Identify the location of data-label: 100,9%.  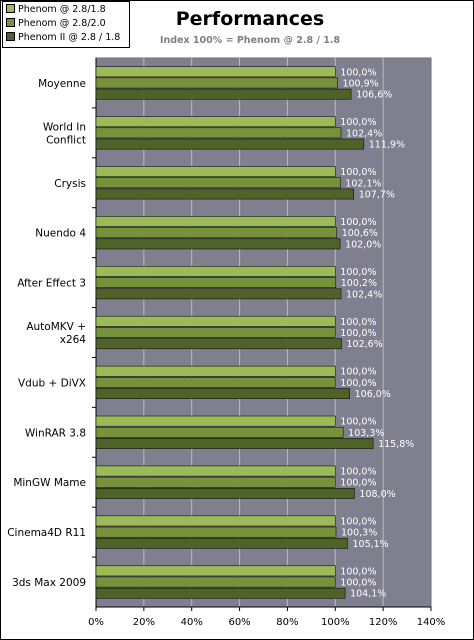
(360, 83).